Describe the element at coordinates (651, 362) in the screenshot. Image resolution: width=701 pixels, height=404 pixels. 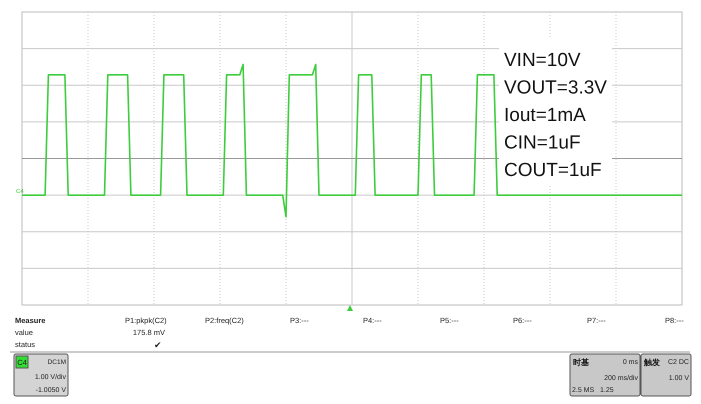
I see `text: 触发` at that location.